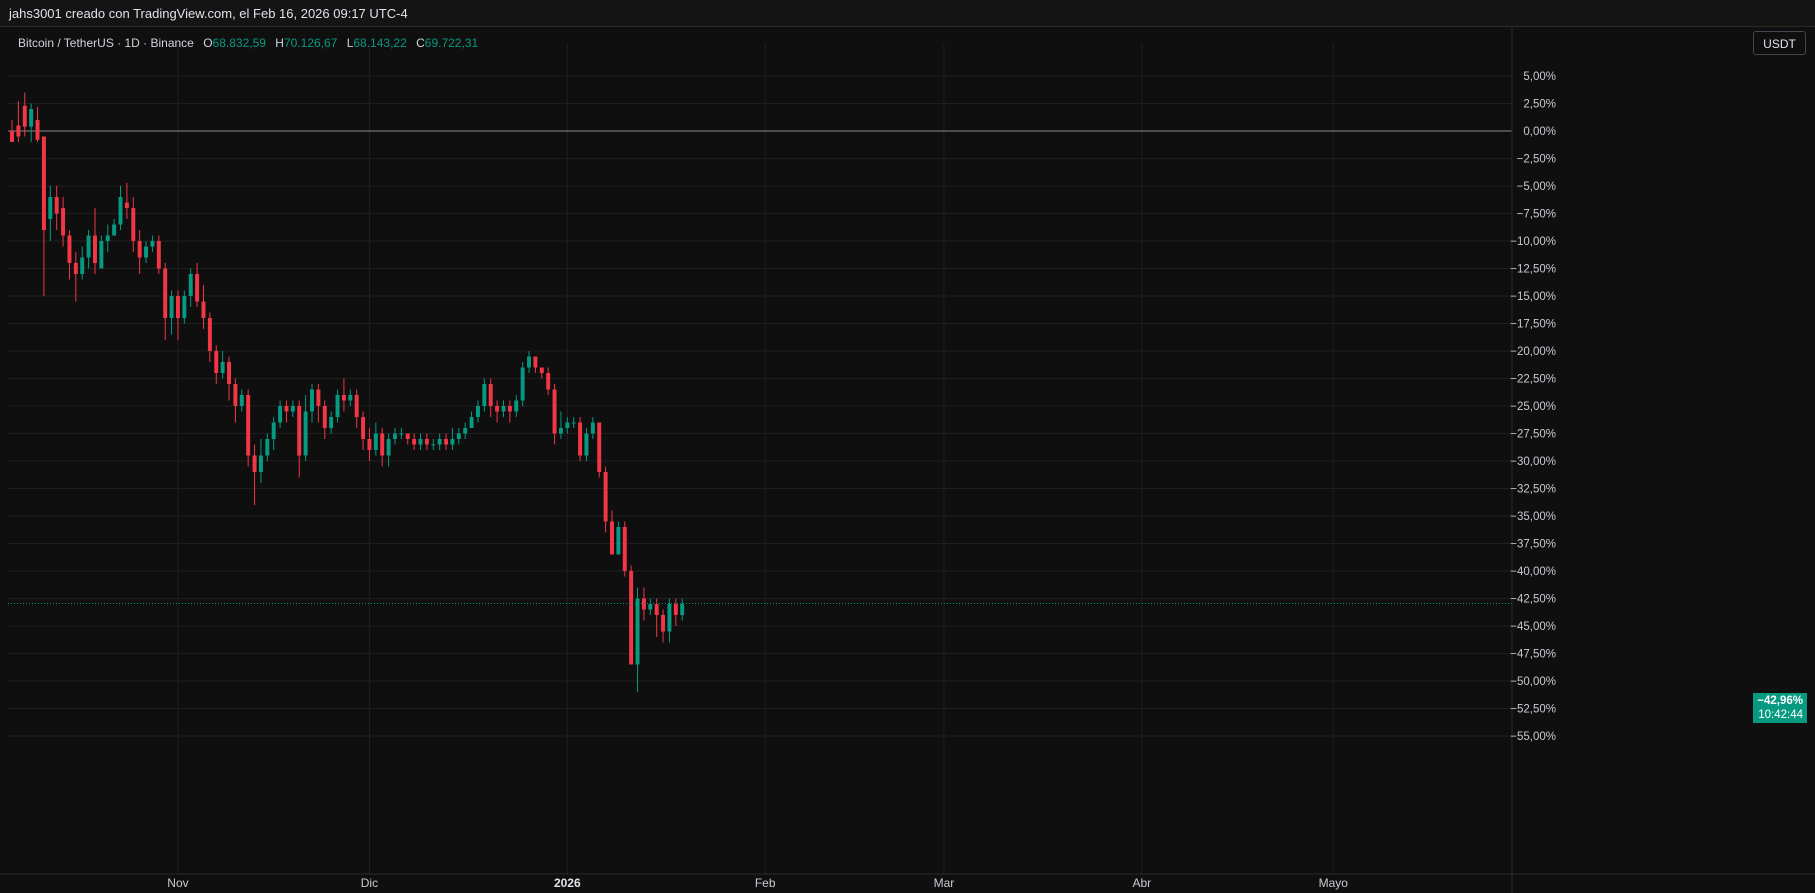  What do you see at coordinates (567, 883) in the screenshot?
I see `x-tick-label: 2026` at bounding box center [567, 883].